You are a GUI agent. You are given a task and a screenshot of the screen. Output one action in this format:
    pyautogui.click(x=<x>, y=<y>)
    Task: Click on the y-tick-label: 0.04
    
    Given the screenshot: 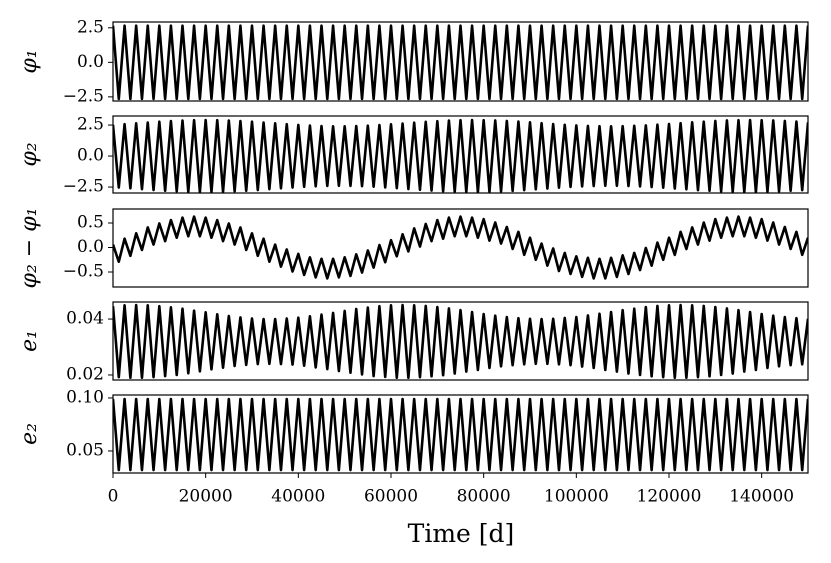 What is the action you would take?
    pyautogui.click(x=85, y=319)
    